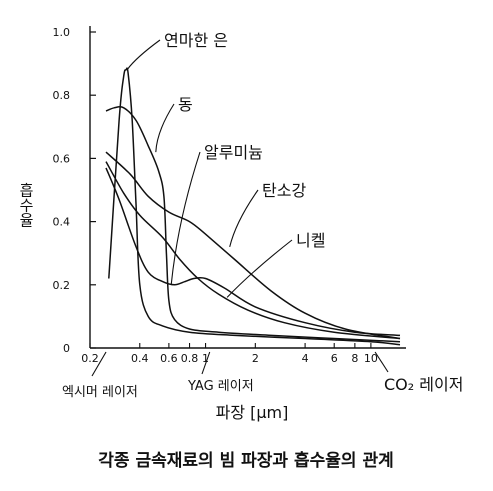  I want to click on leader-line-silver, so click(143, 55).